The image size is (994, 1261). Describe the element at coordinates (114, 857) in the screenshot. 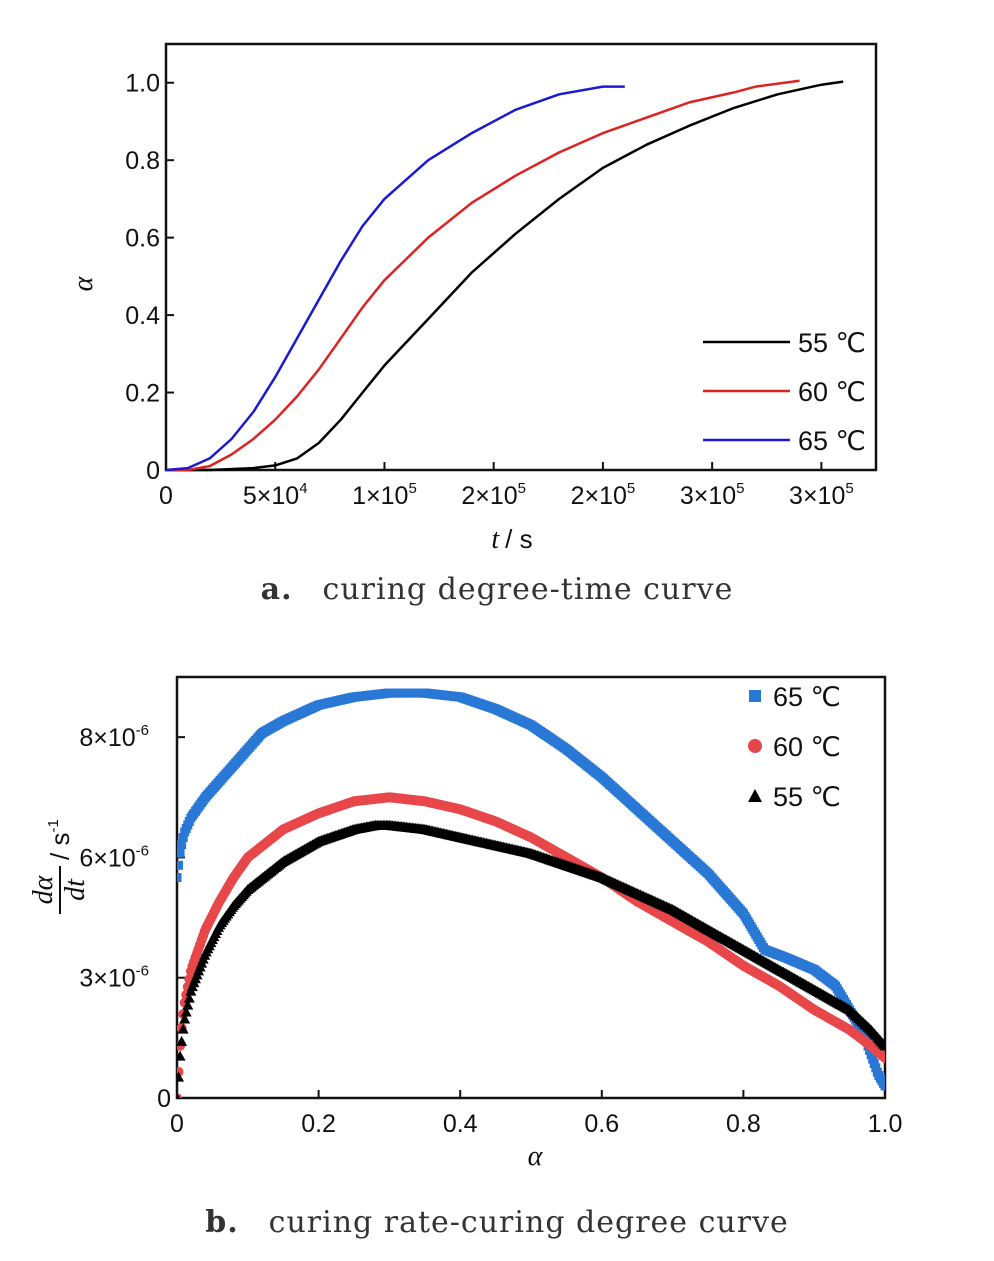

I see `chart-b-y-tick-label-2: 6×10⁻⁶` at that location.